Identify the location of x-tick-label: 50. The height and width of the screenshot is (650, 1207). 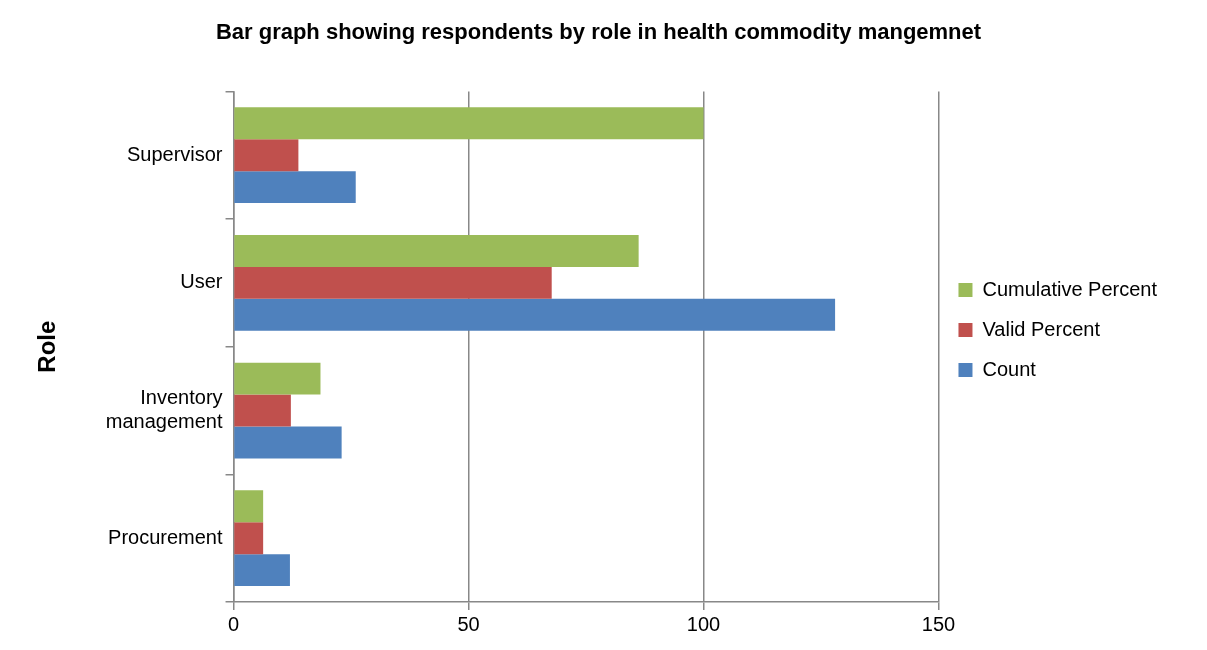
(468, 623).